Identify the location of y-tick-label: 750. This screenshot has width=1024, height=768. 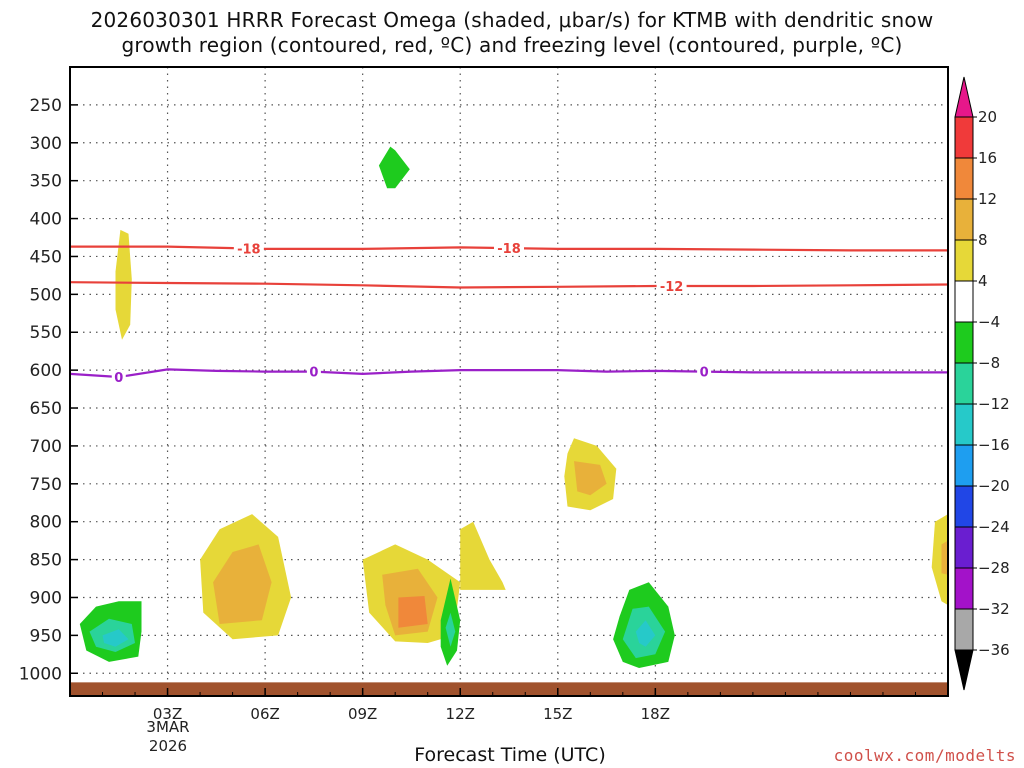
(46, 485).